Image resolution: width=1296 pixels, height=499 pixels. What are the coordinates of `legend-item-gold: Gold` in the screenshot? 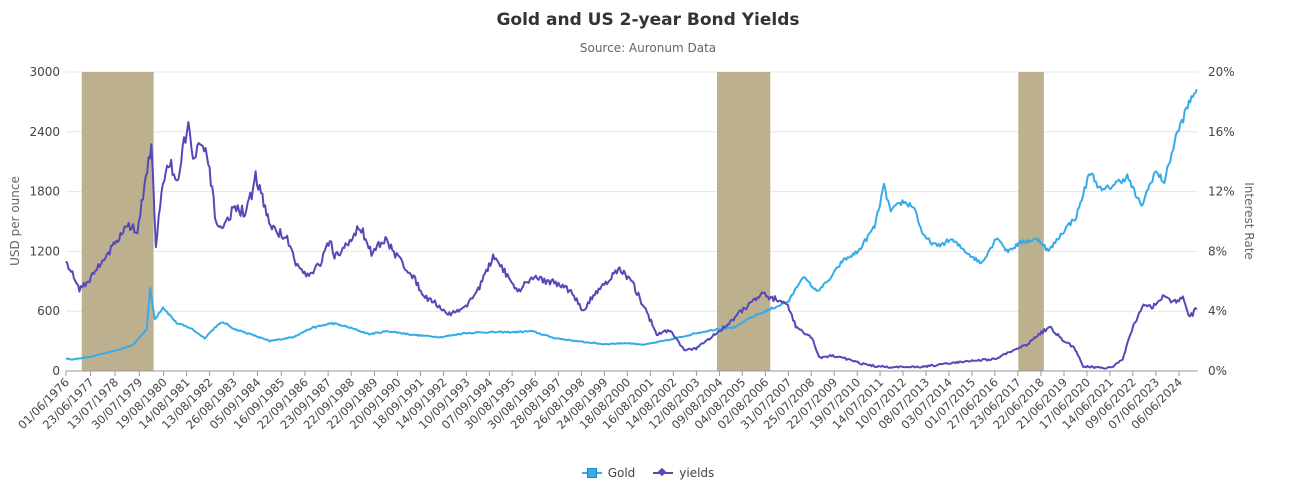 It's located at (608, 473).